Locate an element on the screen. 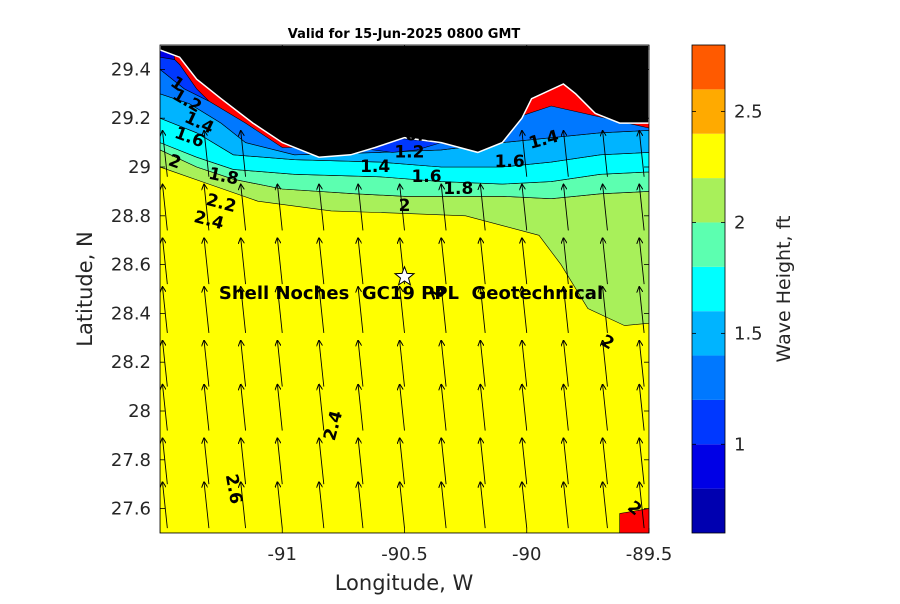  contour-label: -0.8 is located at coordinates (416, 135).